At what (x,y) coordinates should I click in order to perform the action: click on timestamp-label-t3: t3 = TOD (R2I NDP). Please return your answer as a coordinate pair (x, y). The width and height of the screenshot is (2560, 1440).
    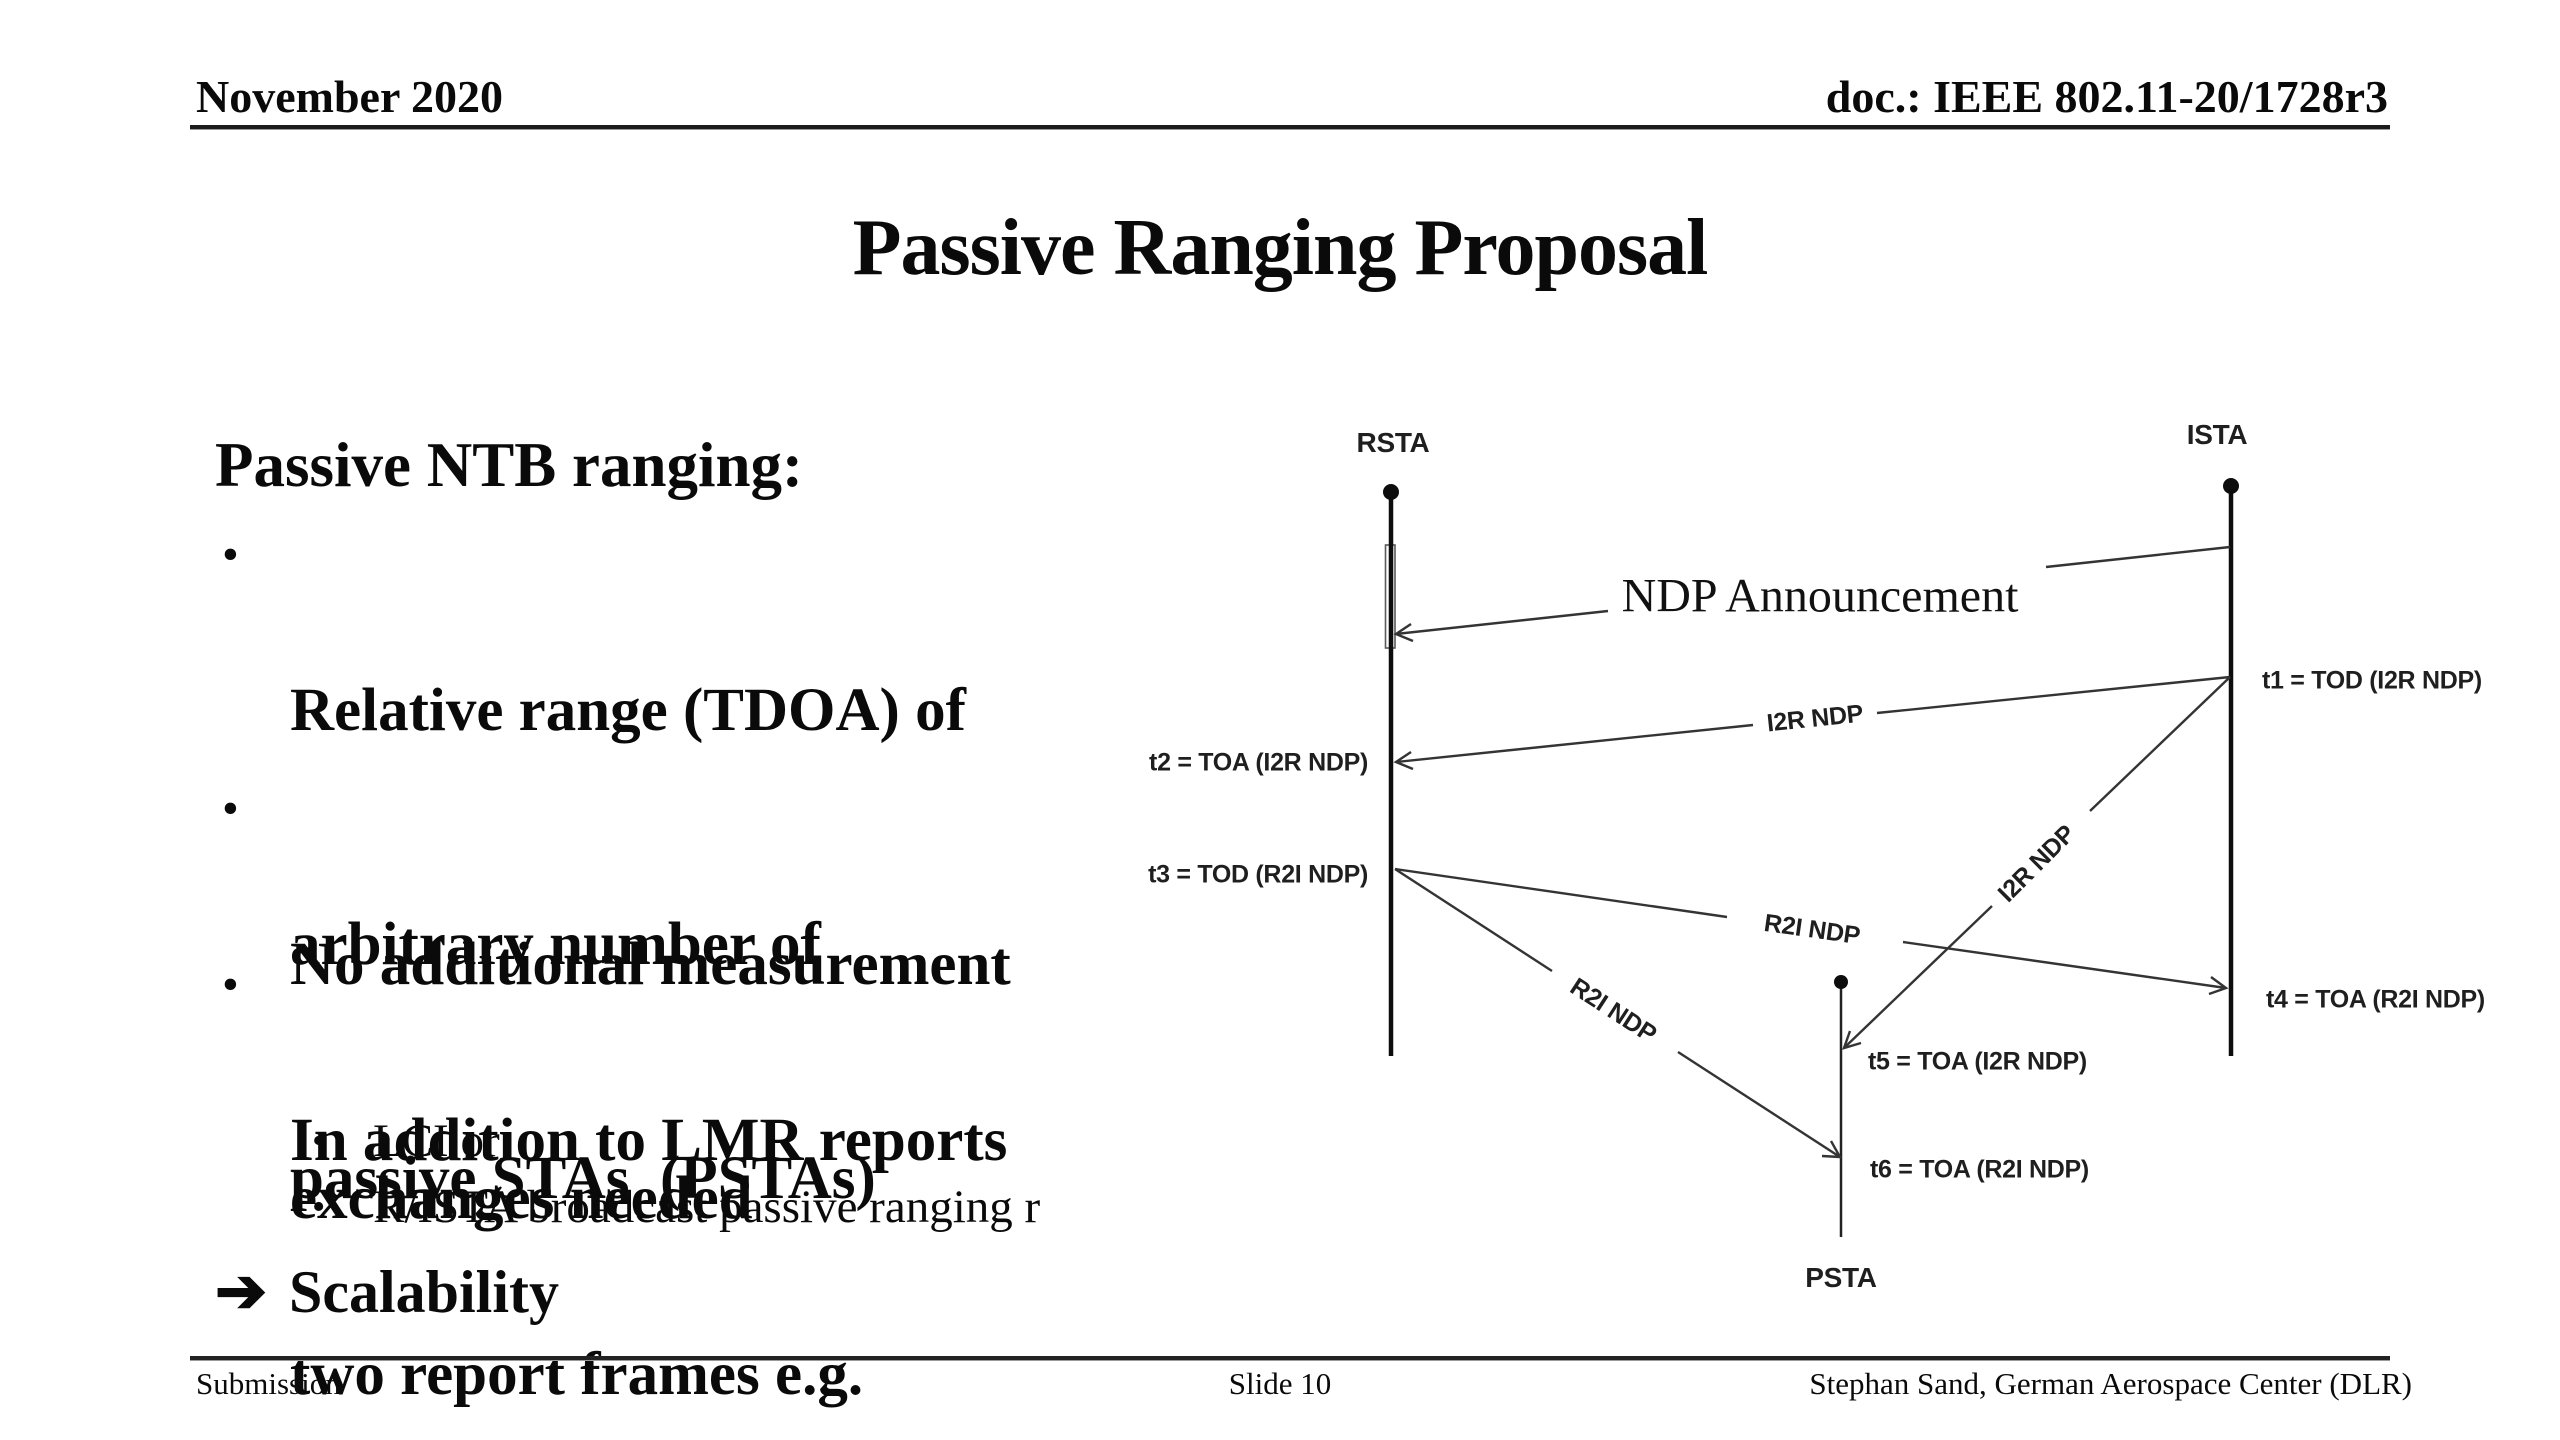
    Looking at the image, I should click on (1258, 874).